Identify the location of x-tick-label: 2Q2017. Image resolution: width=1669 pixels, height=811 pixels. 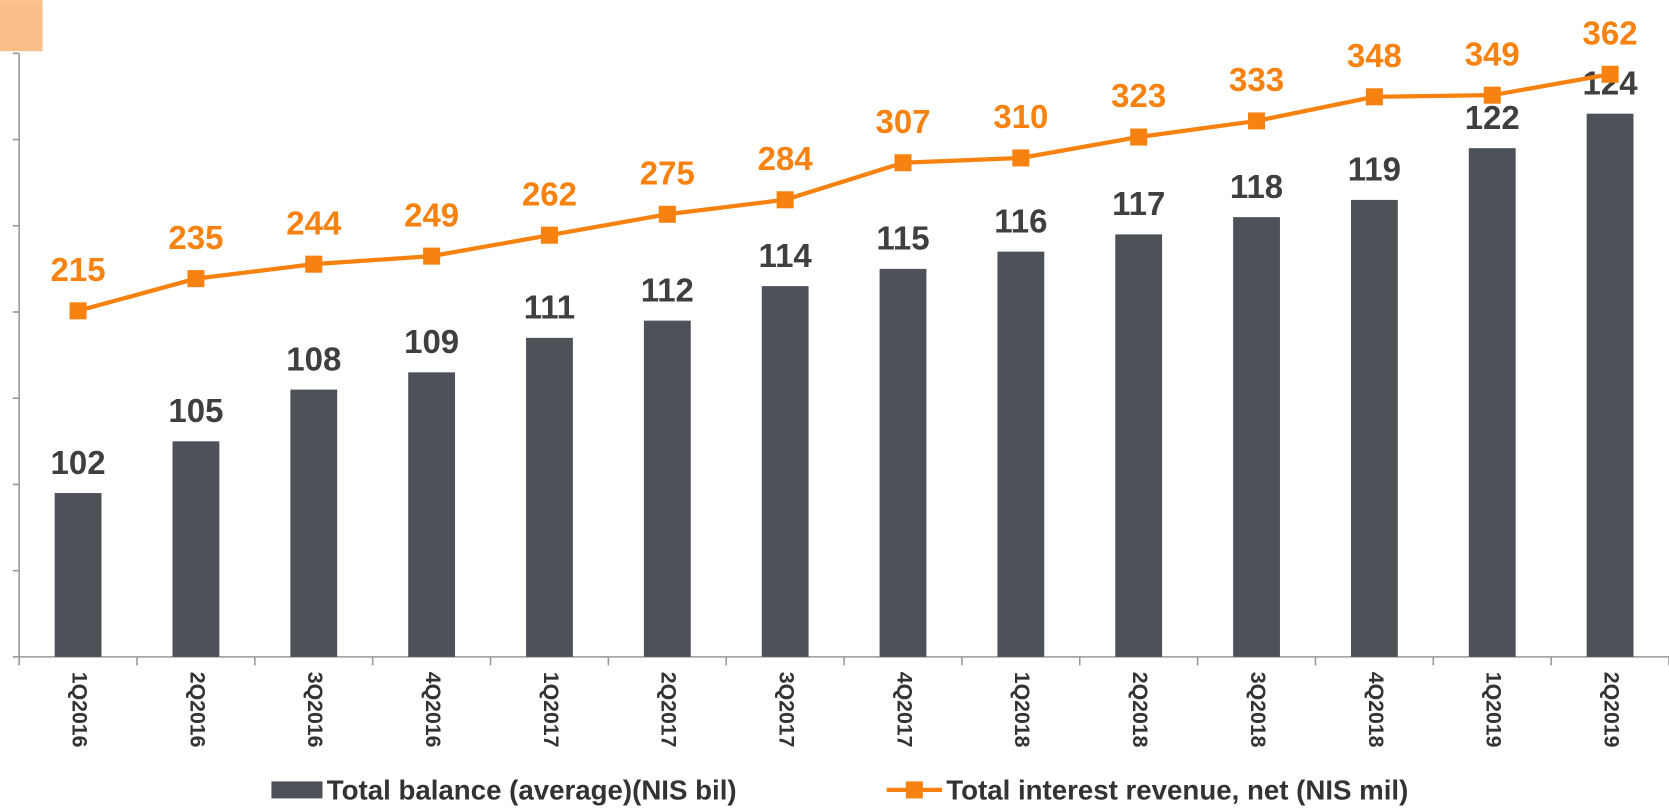
(669, 710).